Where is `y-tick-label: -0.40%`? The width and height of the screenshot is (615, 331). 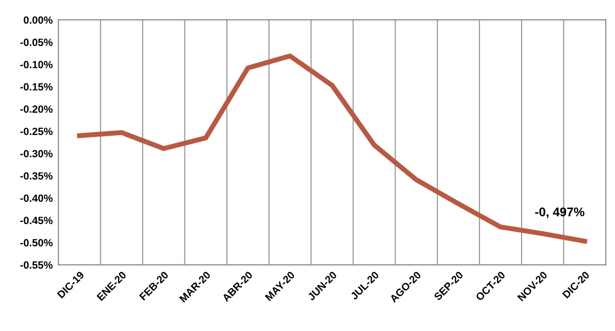
y-tick-label: -0.40% is located at coordinates (36, 198).